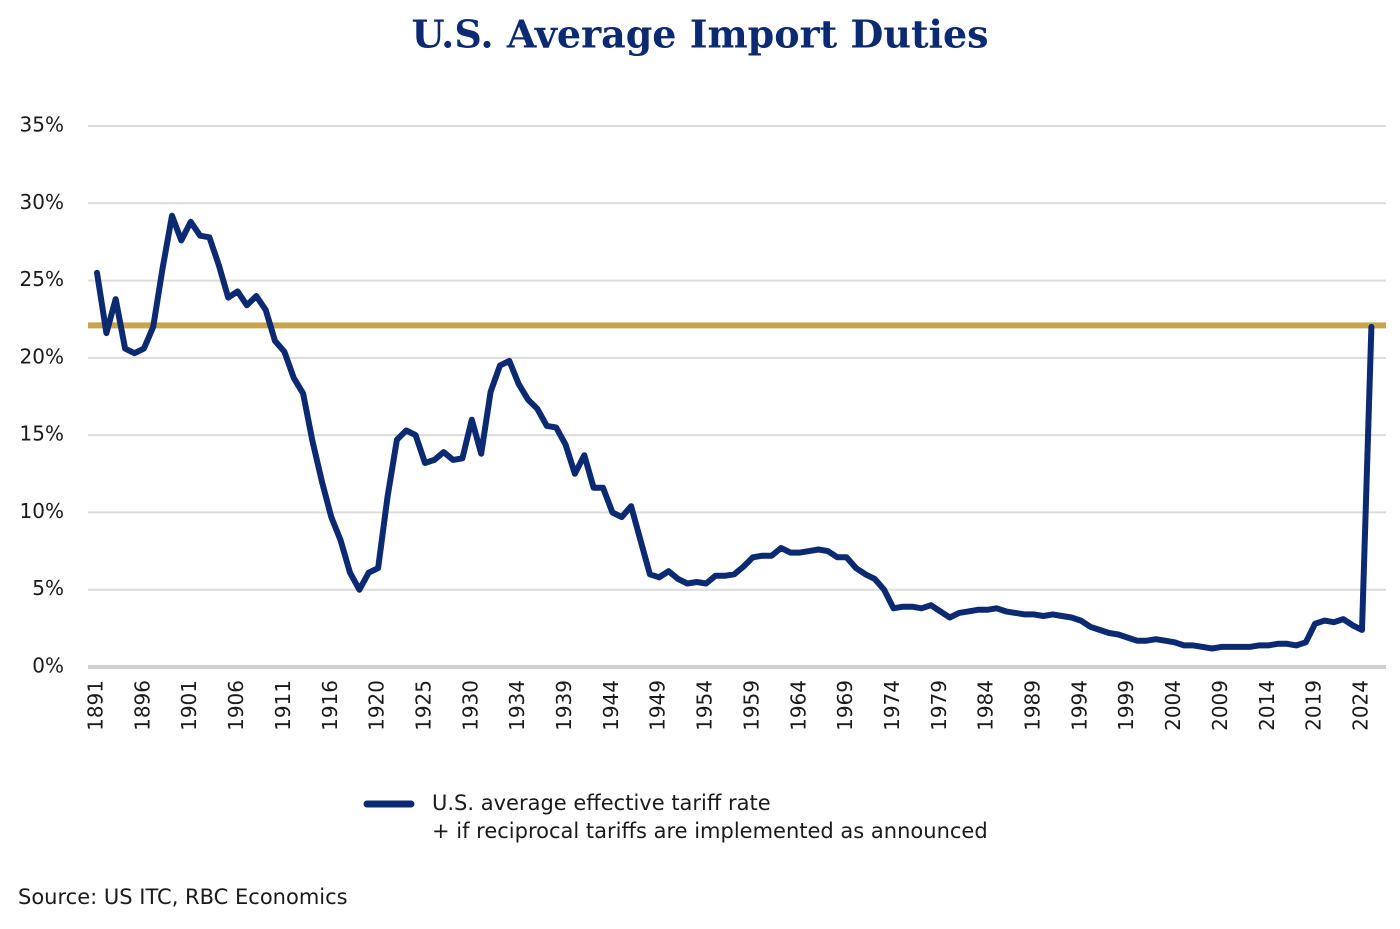 This screenshot has width=1400, height=929. What do you see at coordinates (892, 705) in the screenshot?
I see `x-tick-label: 1974` at bounding box center [892, 705].